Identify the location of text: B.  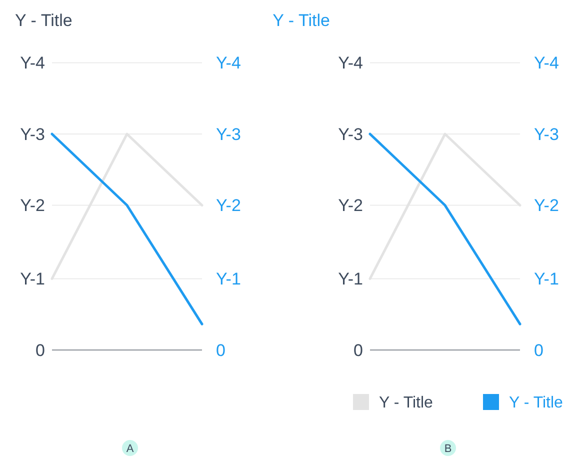
(448, 448).